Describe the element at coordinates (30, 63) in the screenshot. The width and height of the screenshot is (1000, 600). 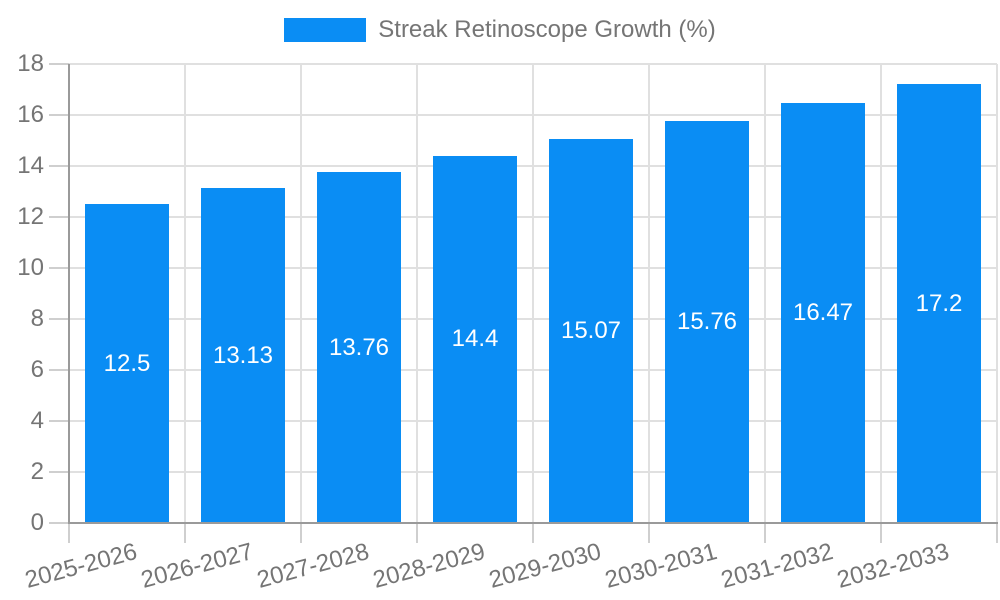
I see `y-axis-label: 18` at that location.